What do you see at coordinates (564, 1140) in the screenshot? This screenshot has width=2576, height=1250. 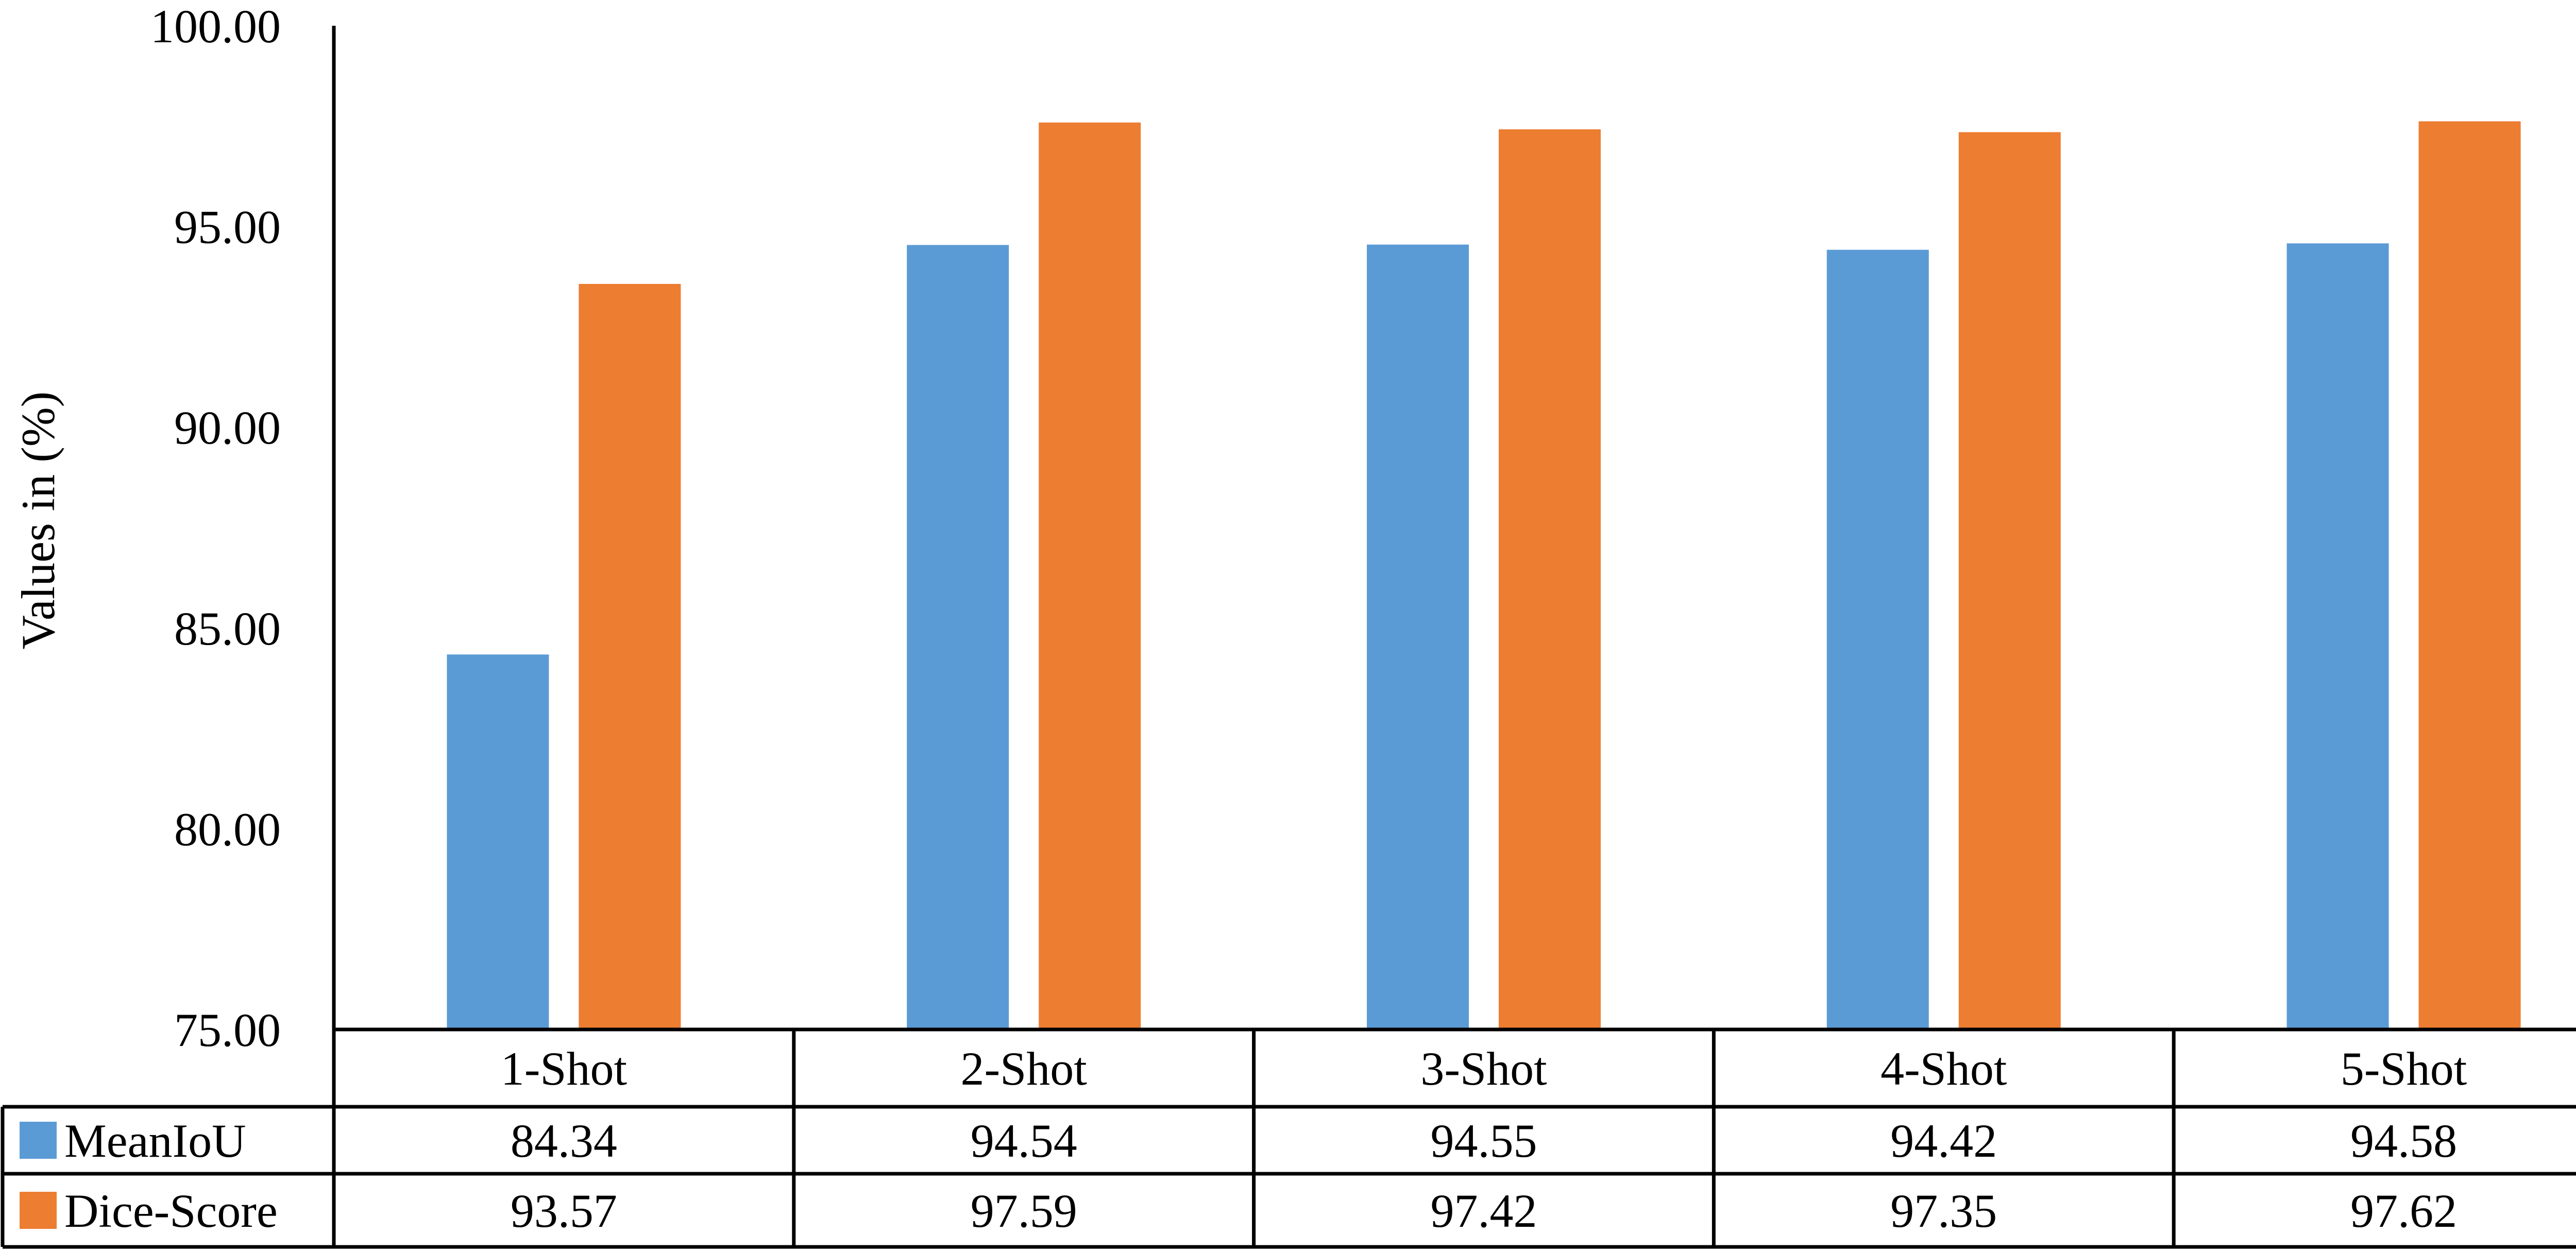 I see `data-label: 84.34` at bounding box center [564, 1140].